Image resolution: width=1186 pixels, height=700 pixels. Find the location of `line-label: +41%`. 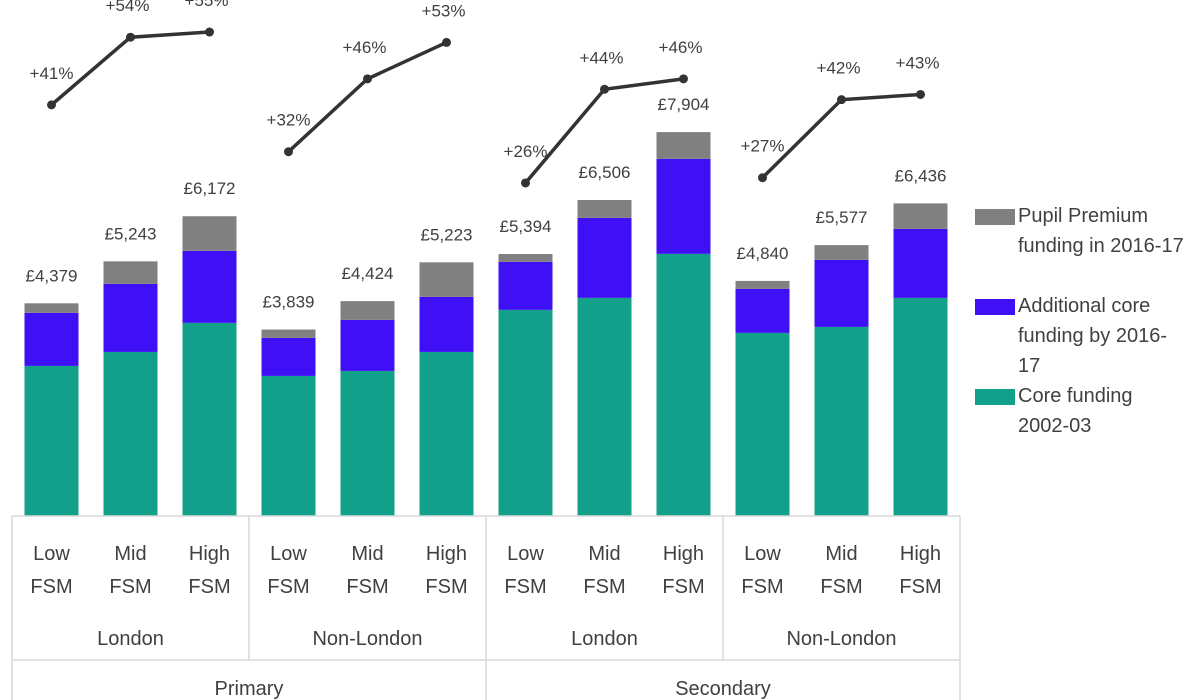

line-label: +41% is located at coordinates (52, 73).